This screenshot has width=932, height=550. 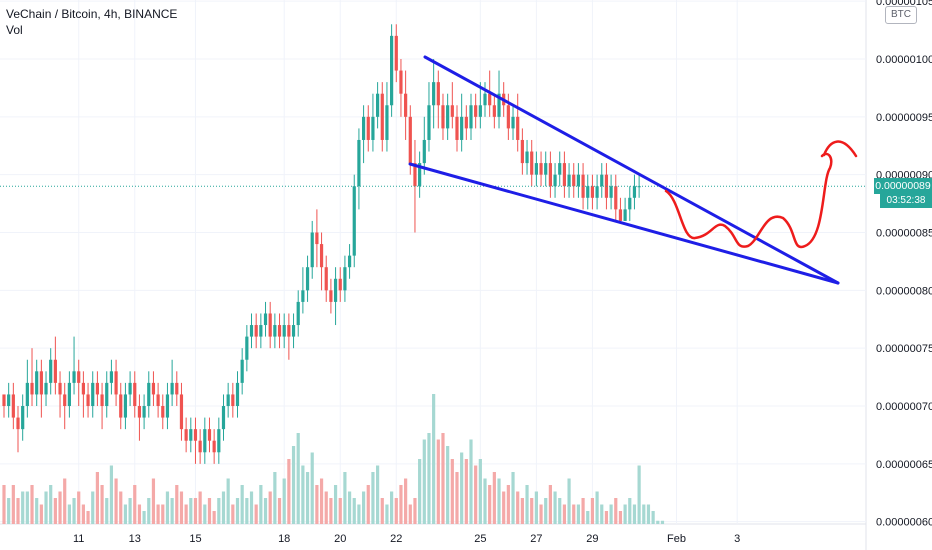 I want to click on y-tick-label: 0.00000105, so click(x=904, y=4).